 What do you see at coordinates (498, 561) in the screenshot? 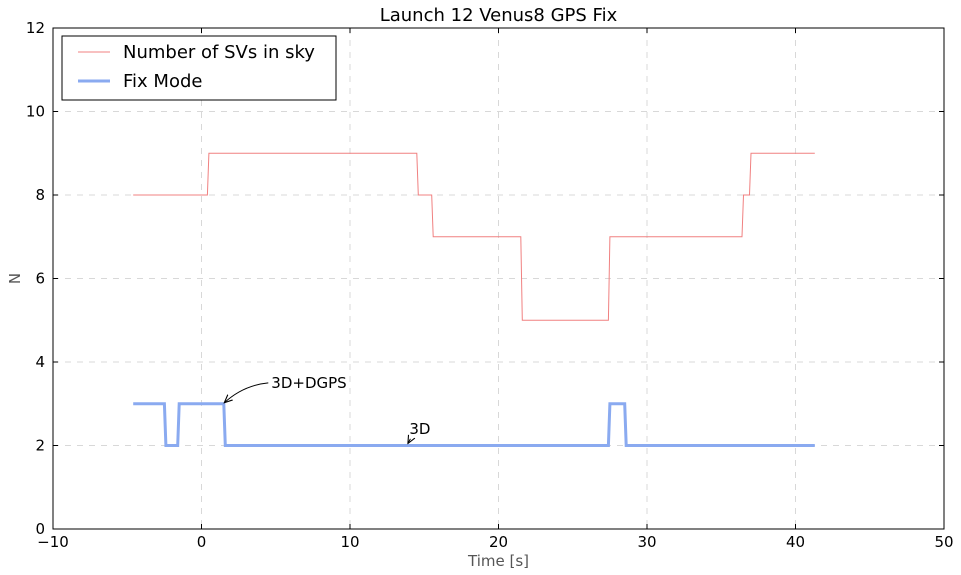
I see `x-axis-label: Time [s]` at bounding box center [498, 561].